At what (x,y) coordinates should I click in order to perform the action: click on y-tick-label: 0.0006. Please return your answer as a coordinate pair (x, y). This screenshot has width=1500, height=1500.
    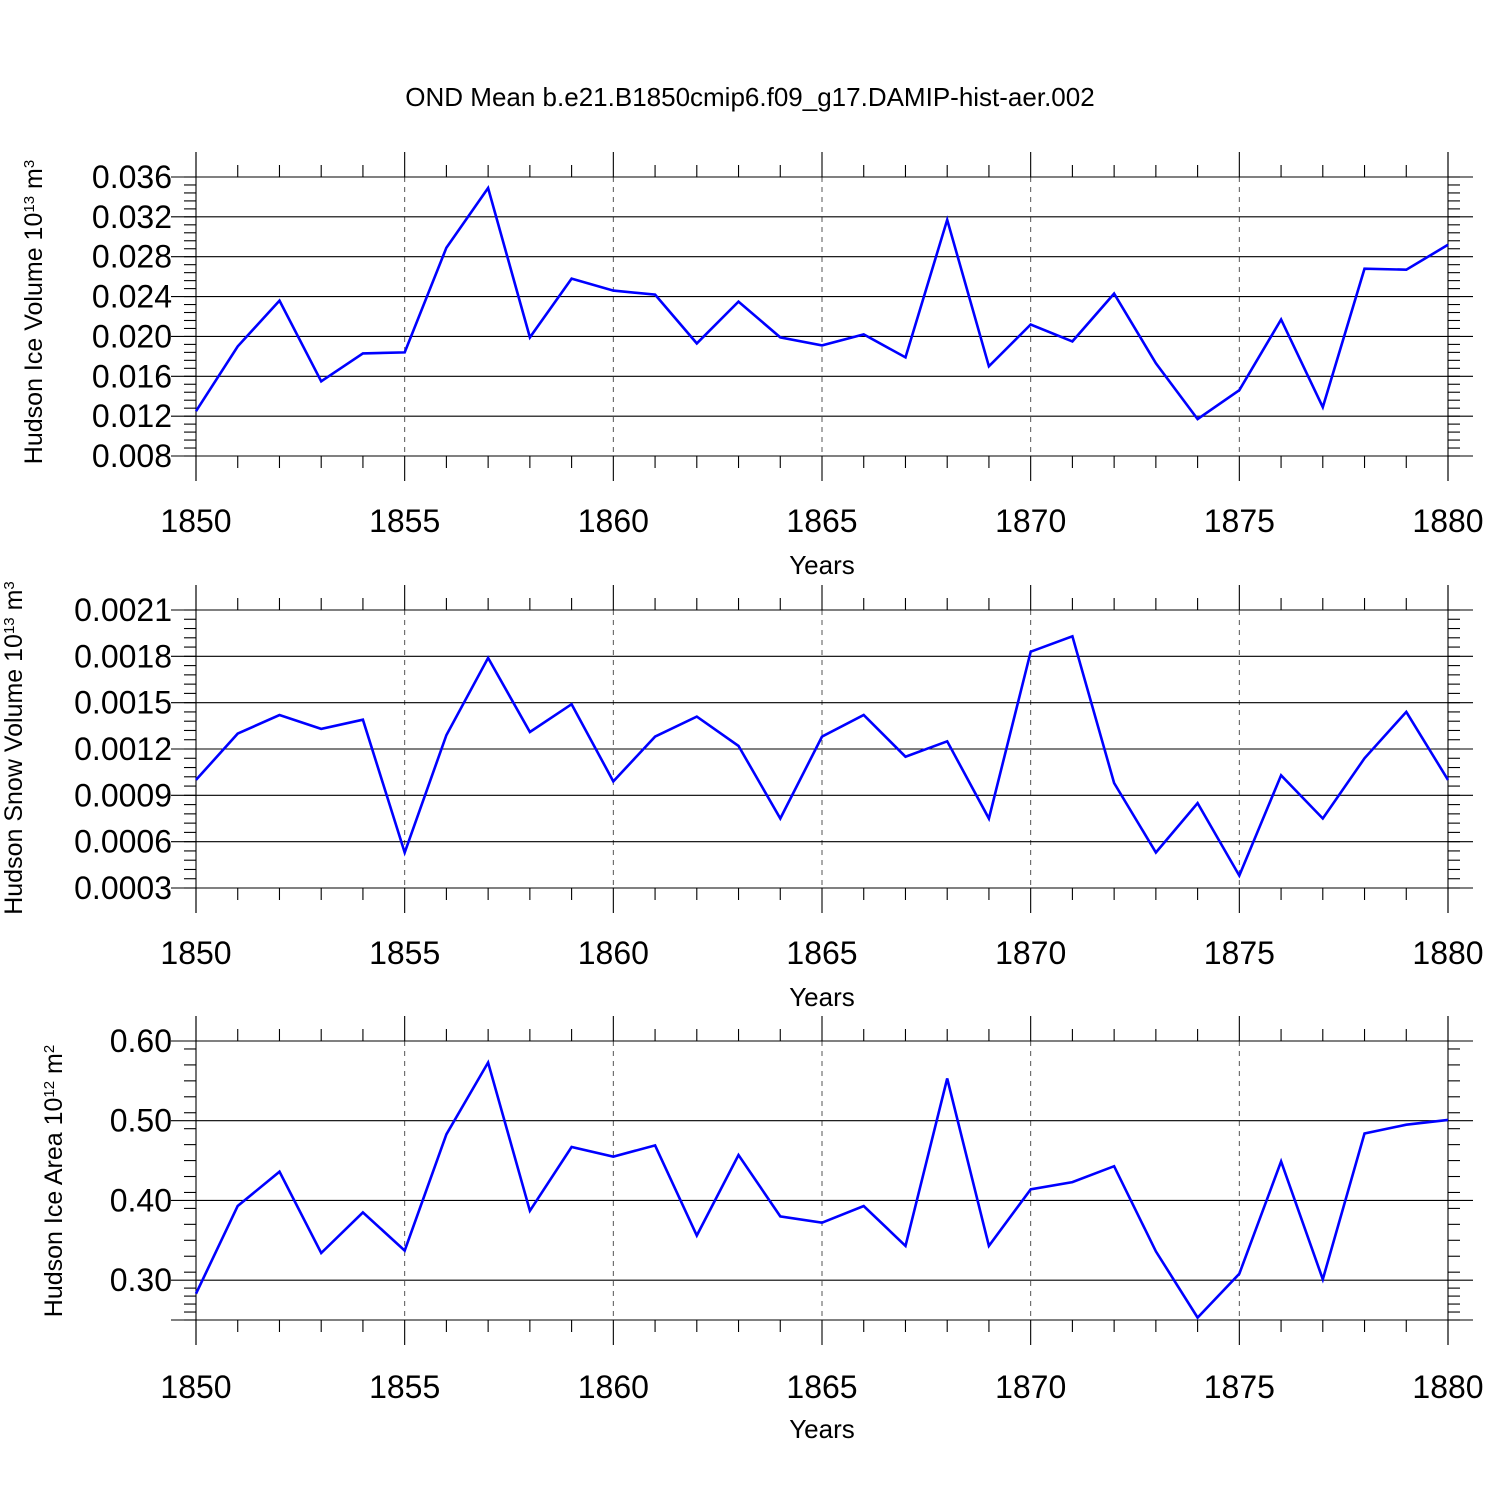
    Looking at the image, I should click on (123, 842).